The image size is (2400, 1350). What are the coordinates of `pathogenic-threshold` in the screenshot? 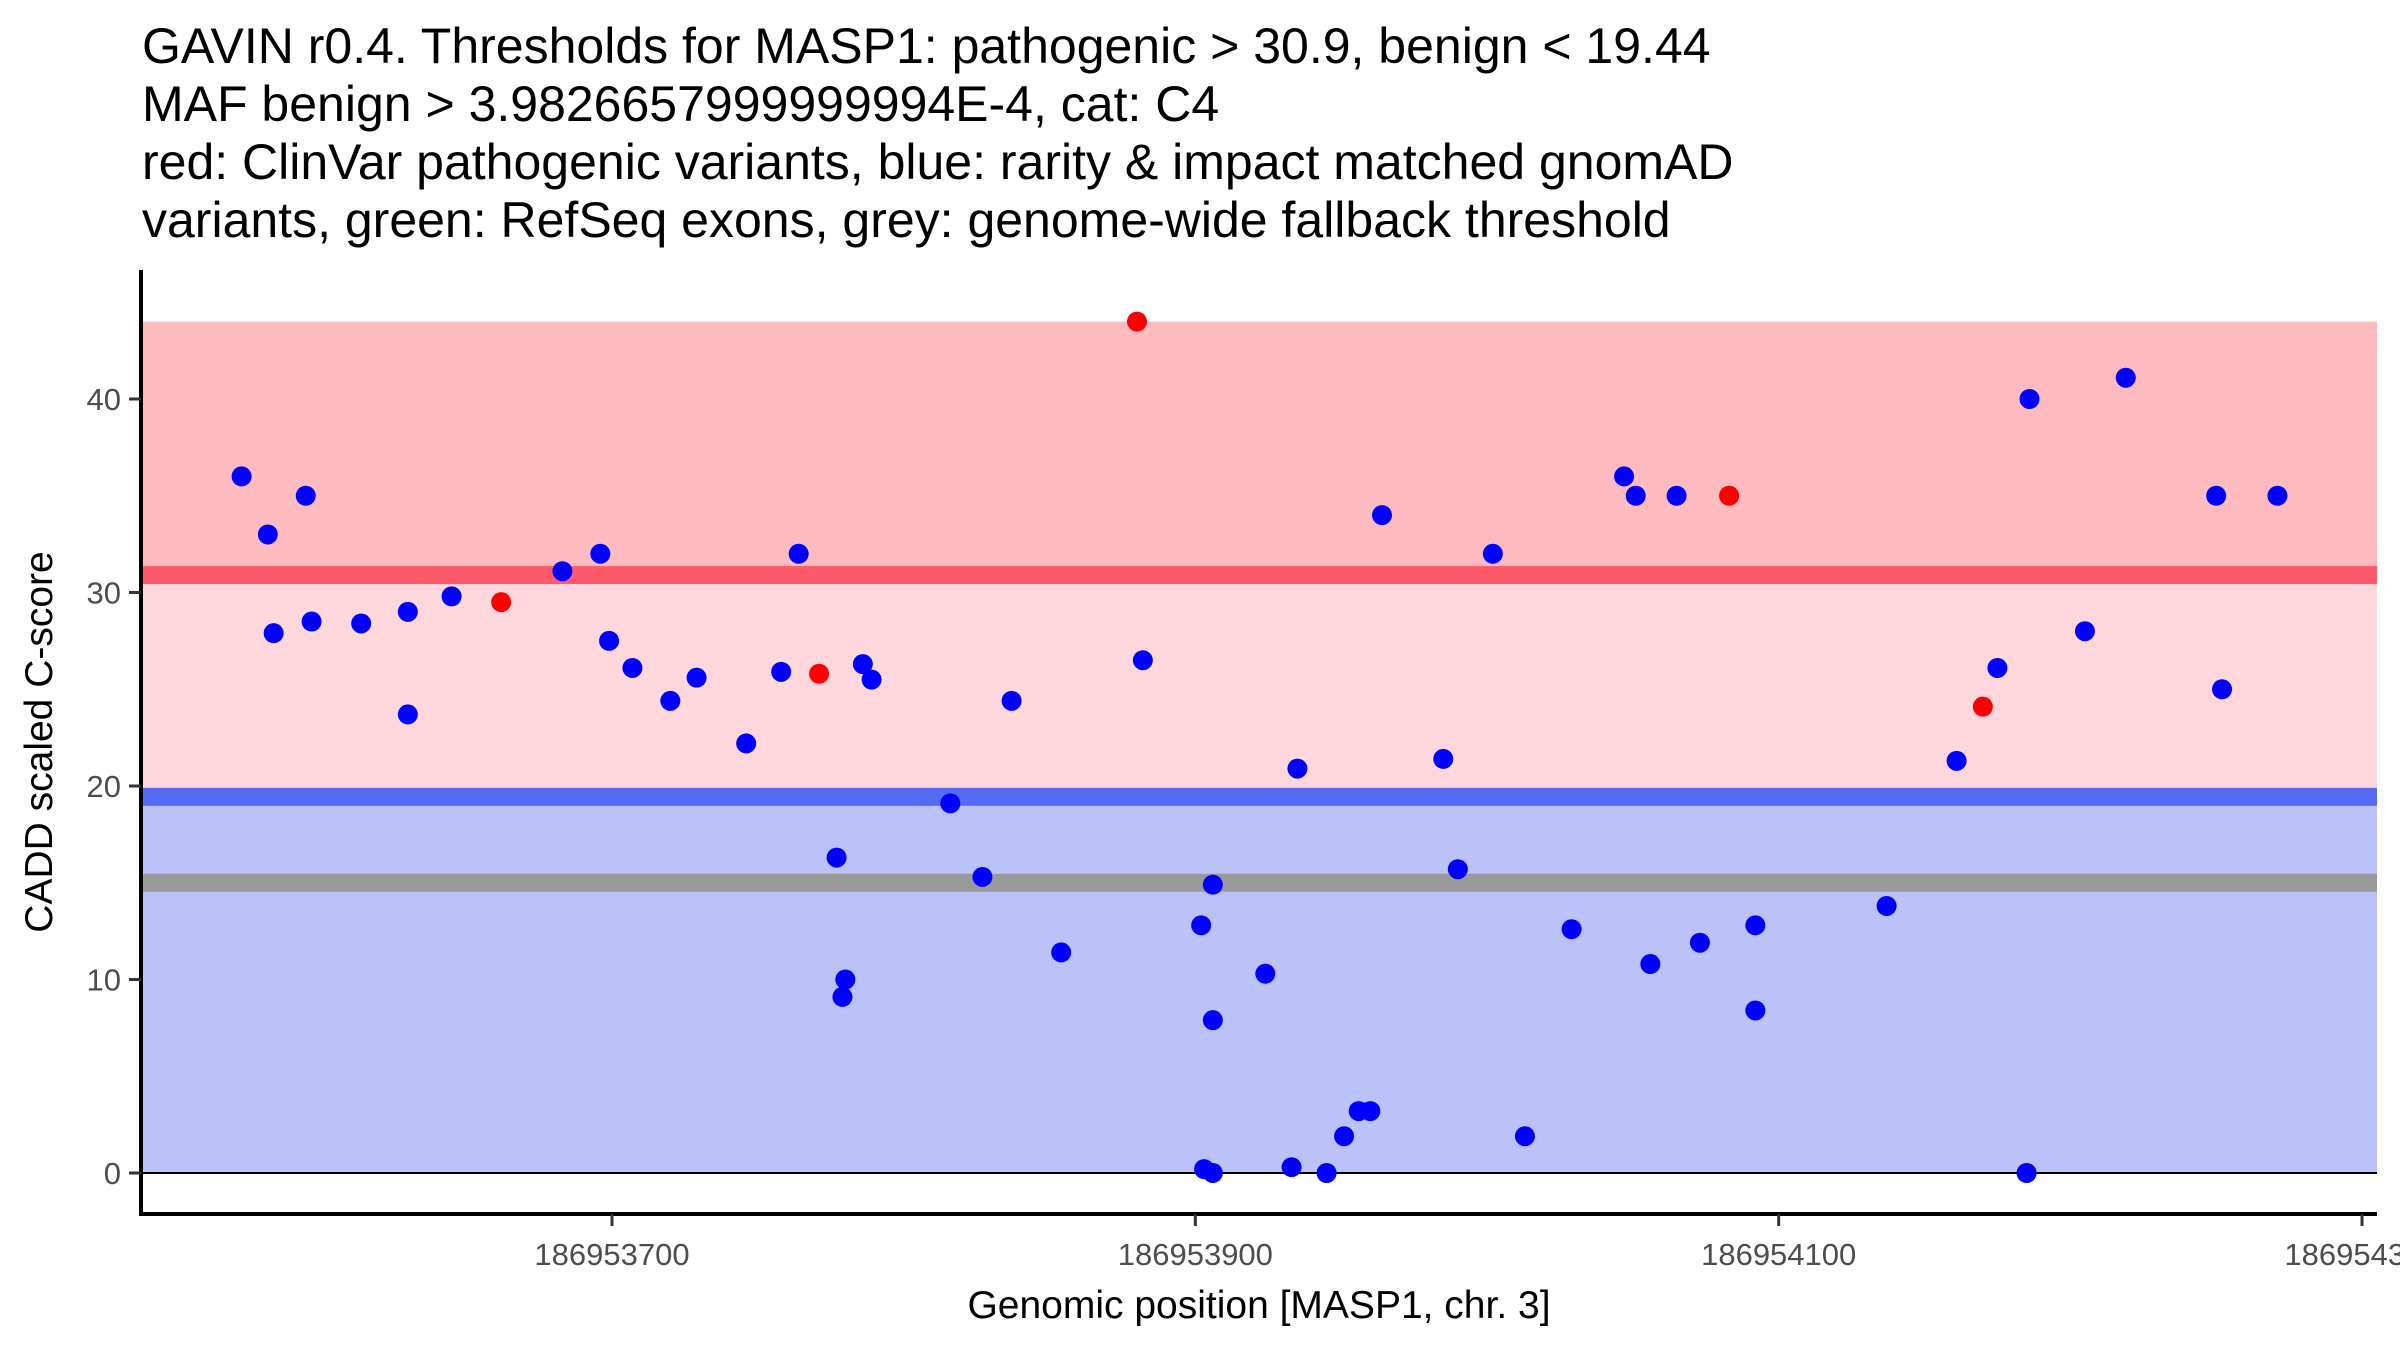 It's located at (1259, 575).